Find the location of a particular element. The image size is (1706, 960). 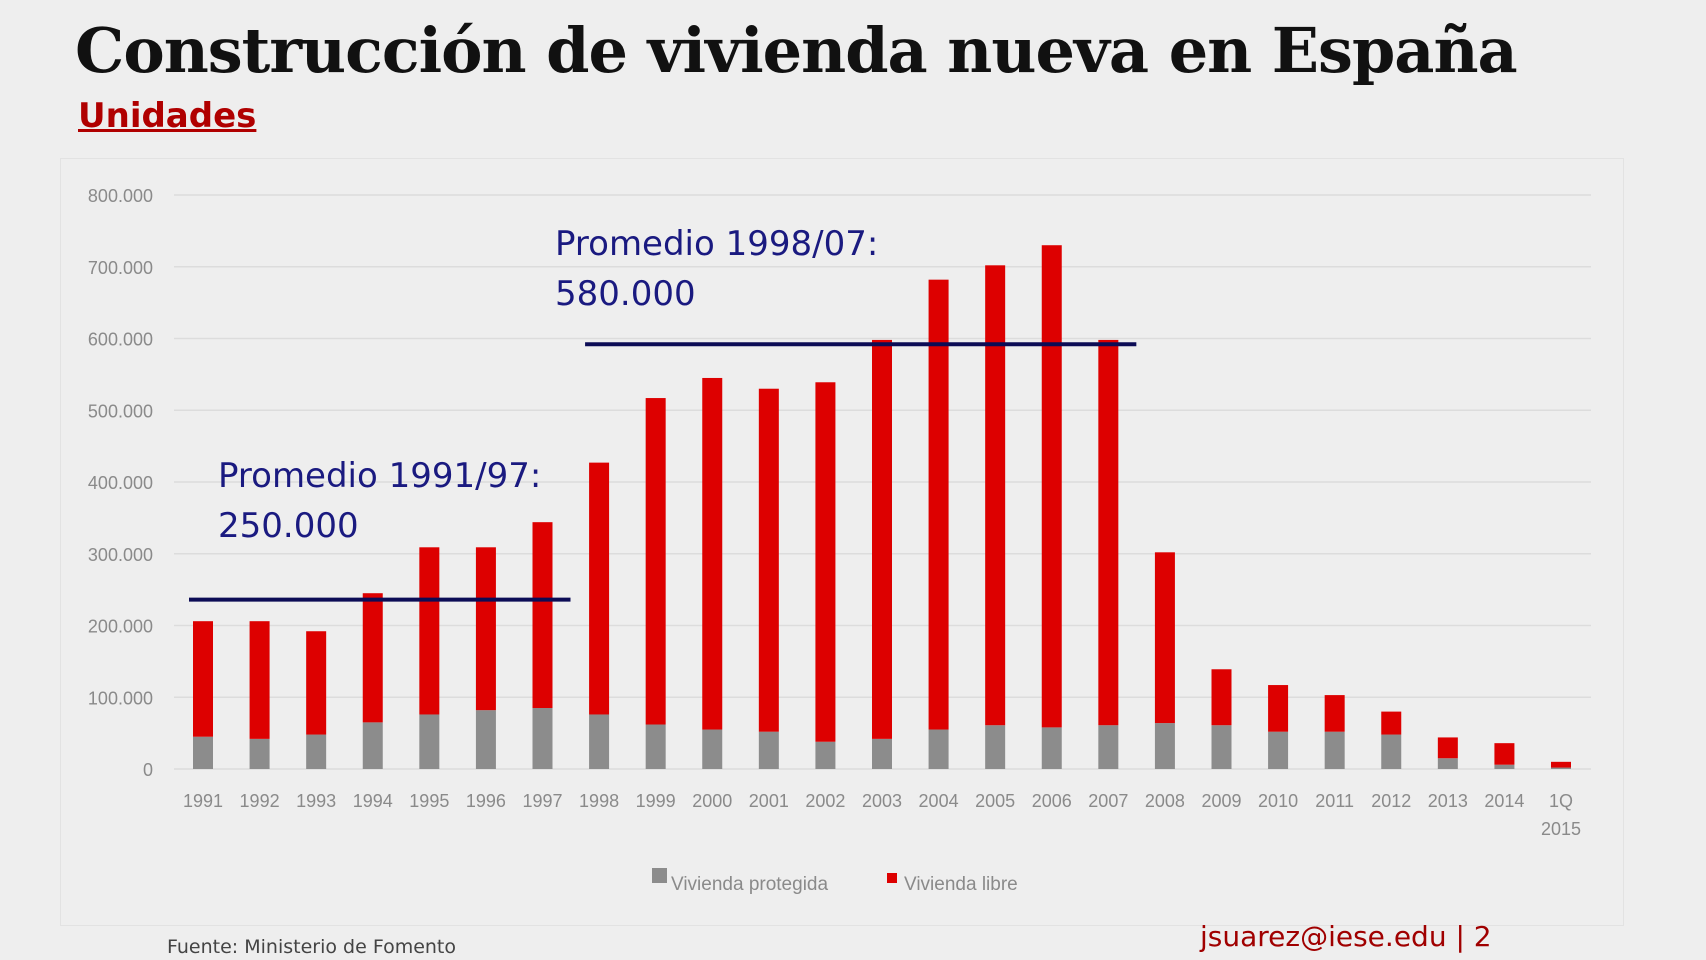

x-tick-label: 1992 is located at coordinates (260, 801).